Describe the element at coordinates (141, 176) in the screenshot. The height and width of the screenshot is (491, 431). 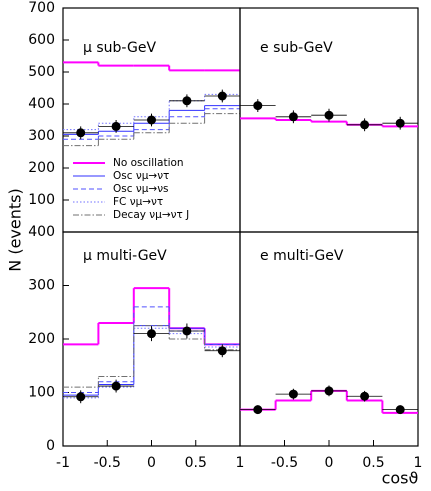
I see `legend-label: Osc νμ→ντ` at that location.